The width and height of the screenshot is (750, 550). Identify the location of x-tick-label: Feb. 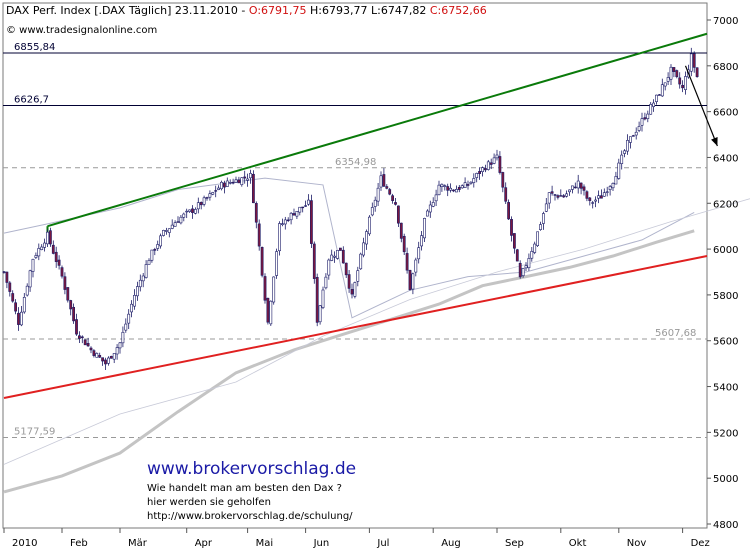
(79, 543).